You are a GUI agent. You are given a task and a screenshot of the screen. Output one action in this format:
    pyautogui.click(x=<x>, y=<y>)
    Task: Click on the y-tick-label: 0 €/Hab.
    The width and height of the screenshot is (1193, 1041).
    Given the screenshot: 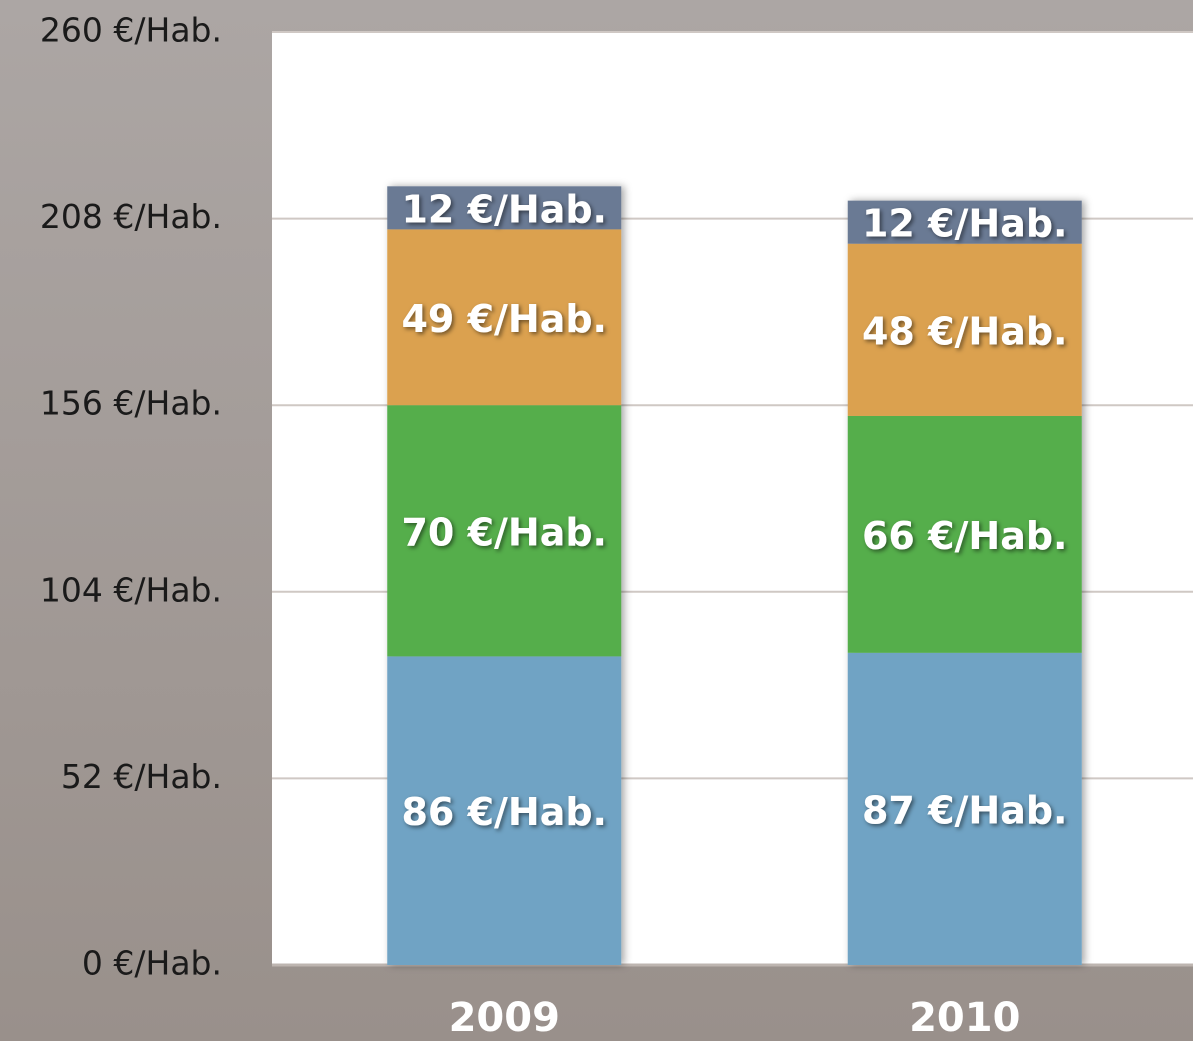 What is the action you would take?
    pyautogui.click(x=152, y=963)
    